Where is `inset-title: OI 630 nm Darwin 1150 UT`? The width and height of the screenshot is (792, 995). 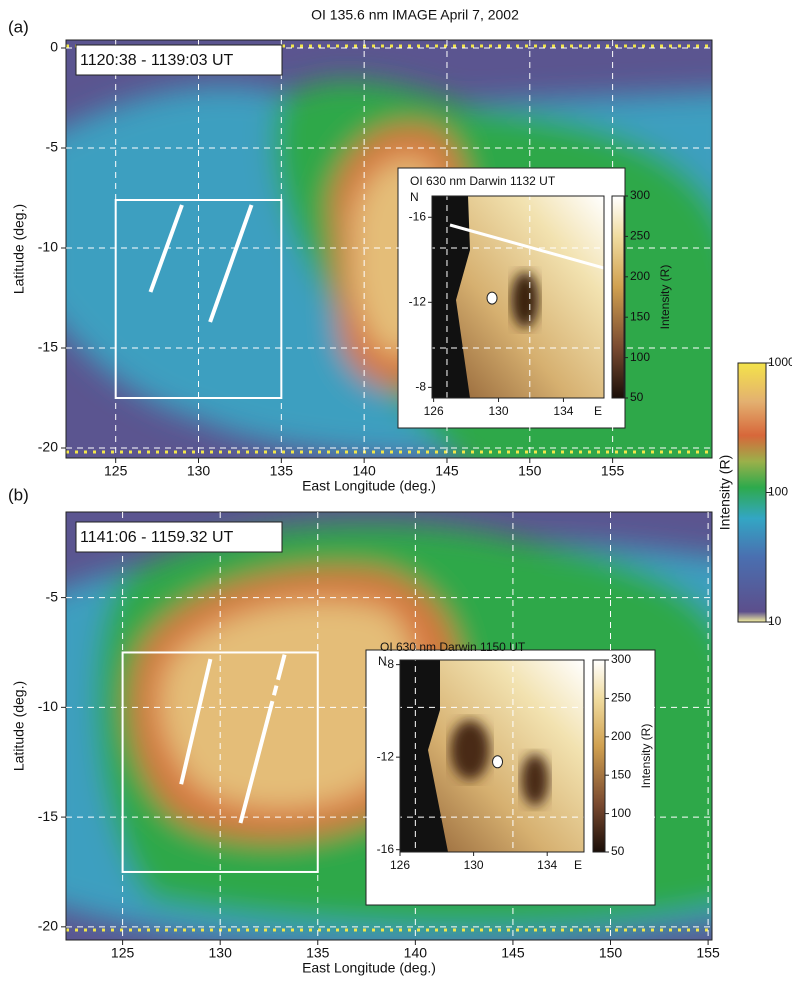
inset-title: OI 630 nm Darwin 1150 UT is located at coordinates (453, 647).